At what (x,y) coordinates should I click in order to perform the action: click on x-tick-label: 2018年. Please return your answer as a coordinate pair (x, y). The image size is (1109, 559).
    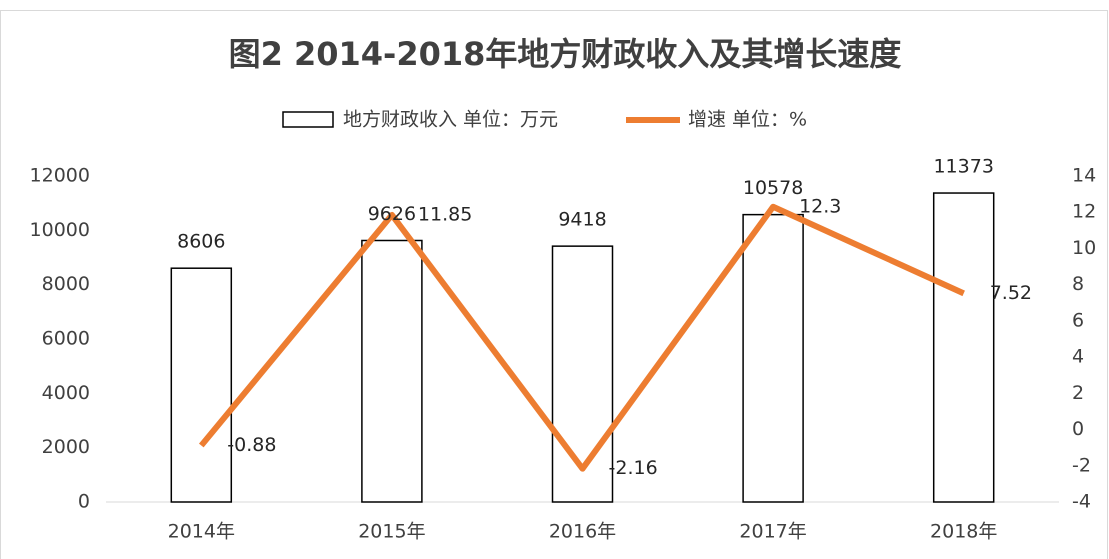
    Looking at the image, I should click on (963, 532).